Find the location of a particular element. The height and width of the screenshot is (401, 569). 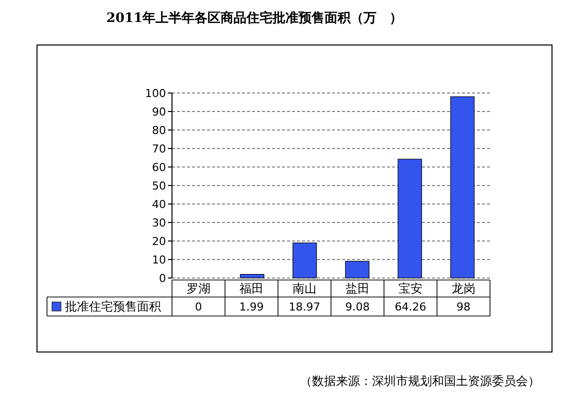

y-tick-label: 20 is located at coordinates (159, 241).